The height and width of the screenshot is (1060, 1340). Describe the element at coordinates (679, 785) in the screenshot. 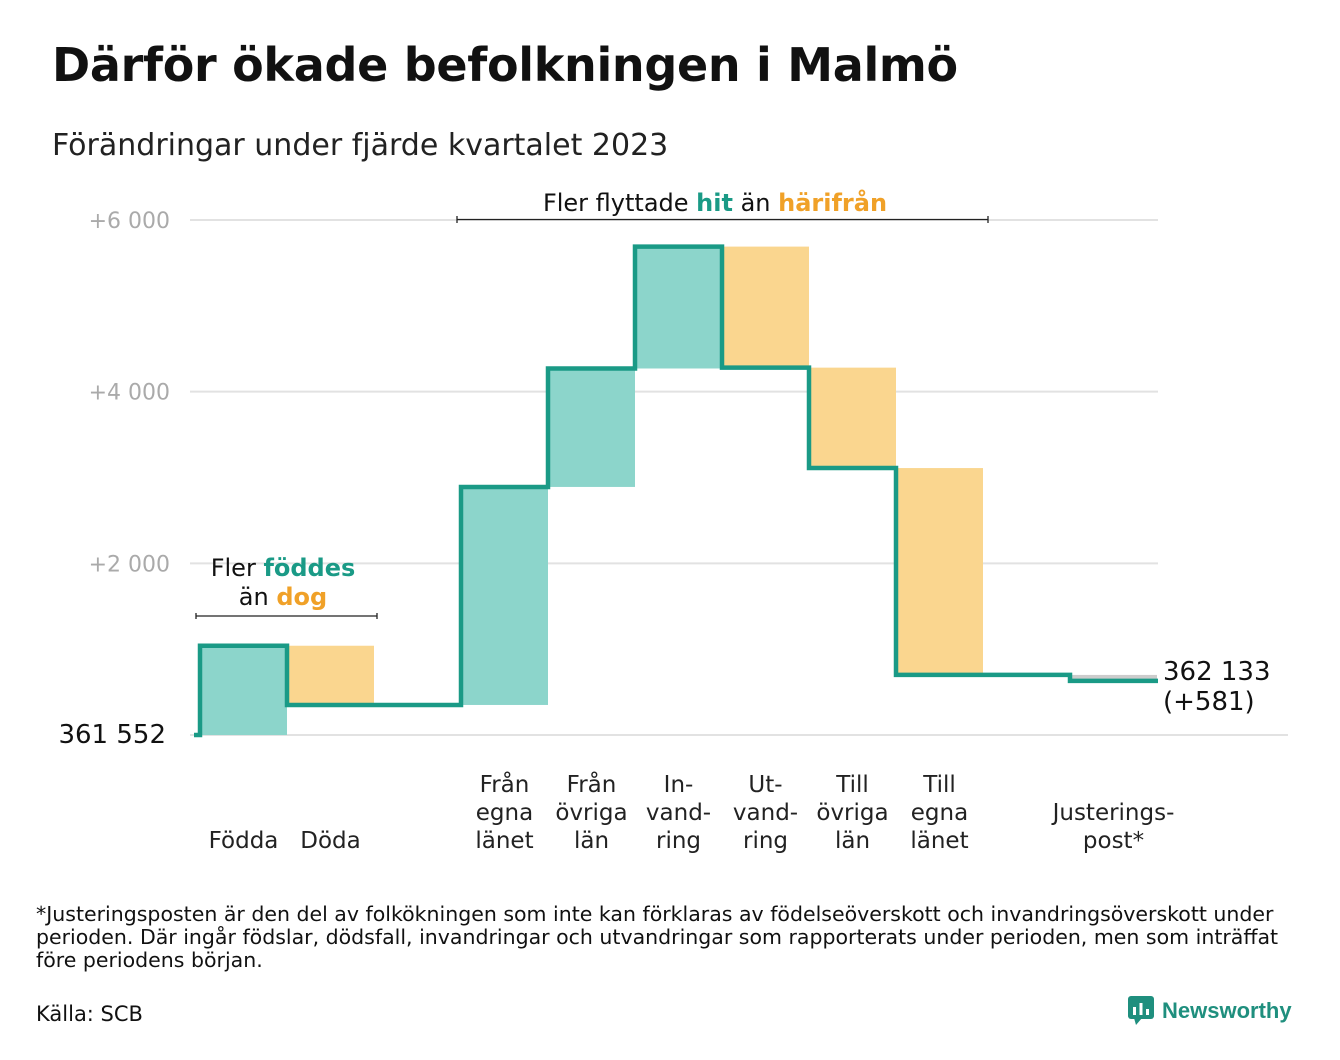

I see `category-label: In-` at that location.